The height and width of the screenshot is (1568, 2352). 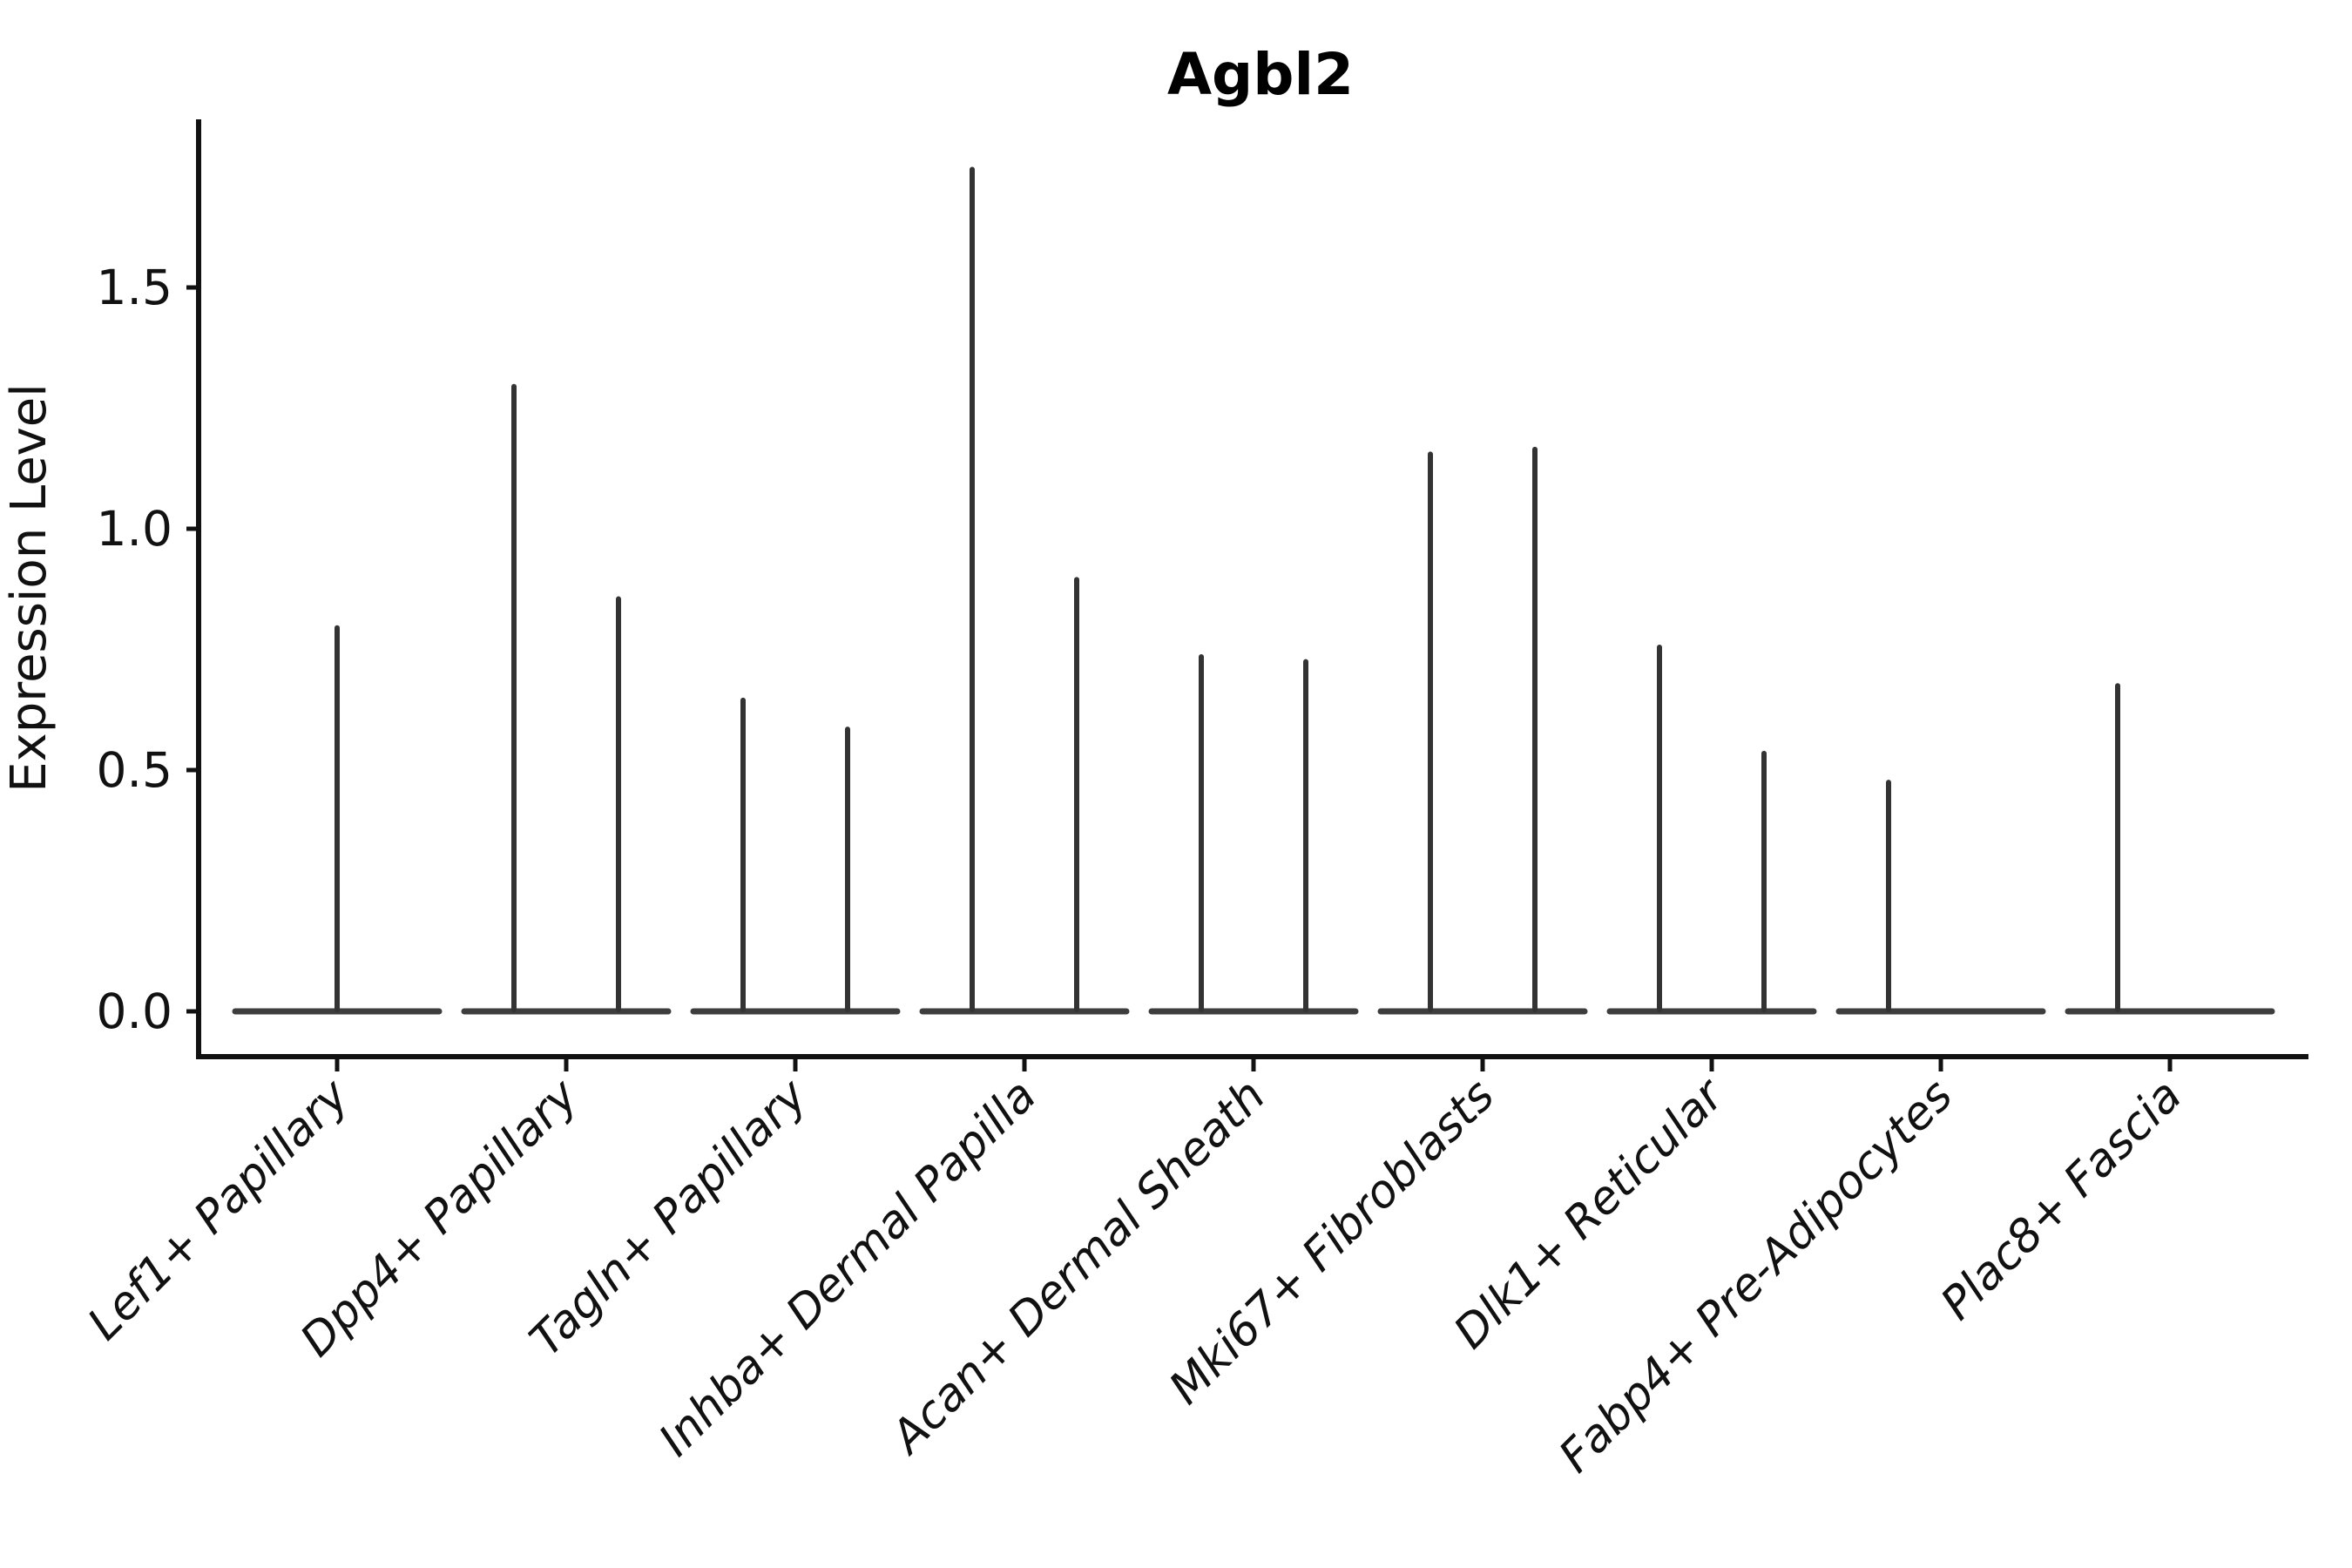 What do you see at coordinates (847, 1268) in the screenshot?
I see `x-axis-category-label: Inhba+ Dermal Papilla` at bounding box center [847, 1268].